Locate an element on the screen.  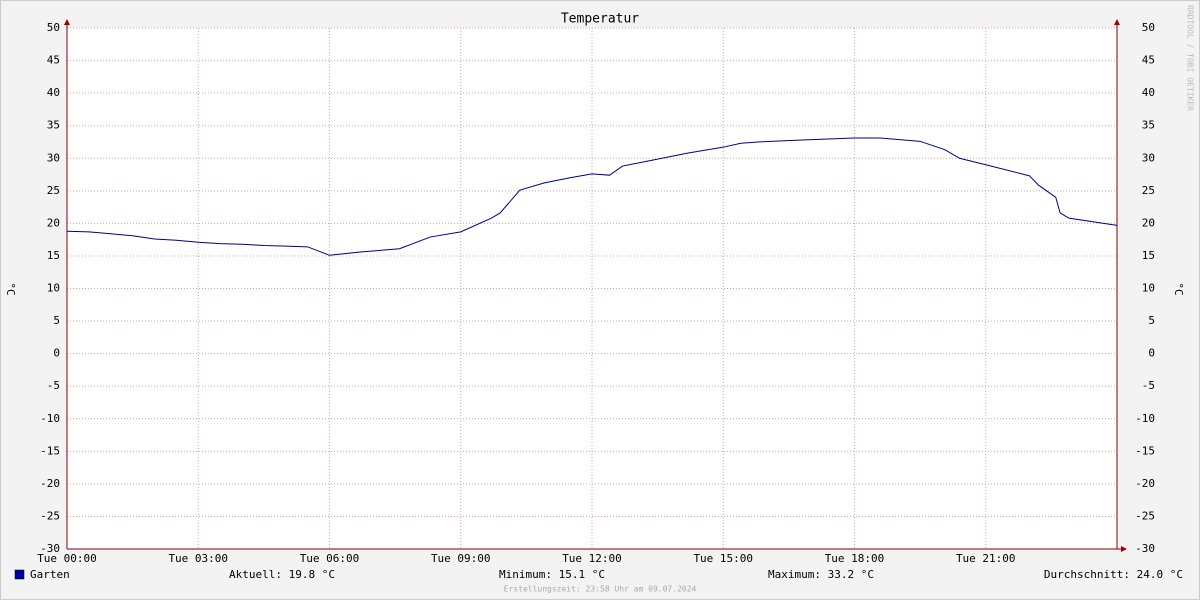
legend-label: Garten is located at coordinates (50, 574).